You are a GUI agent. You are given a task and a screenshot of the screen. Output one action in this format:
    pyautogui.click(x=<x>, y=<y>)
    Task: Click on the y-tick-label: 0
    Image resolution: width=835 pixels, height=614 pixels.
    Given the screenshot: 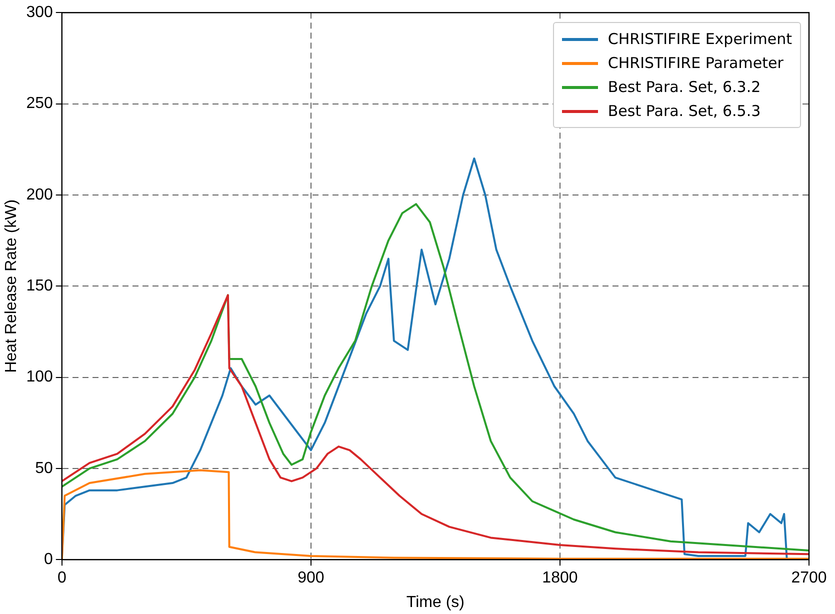 What is the action you would take?
    pyautogui.click(x=48, y=559)
    